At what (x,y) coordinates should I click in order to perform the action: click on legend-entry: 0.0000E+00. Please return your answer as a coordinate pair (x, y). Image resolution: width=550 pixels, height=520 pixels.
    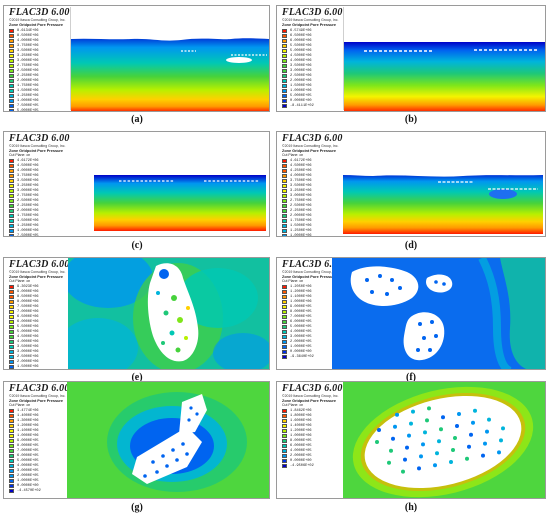
    Looking at the image, I should click on (298, 100).